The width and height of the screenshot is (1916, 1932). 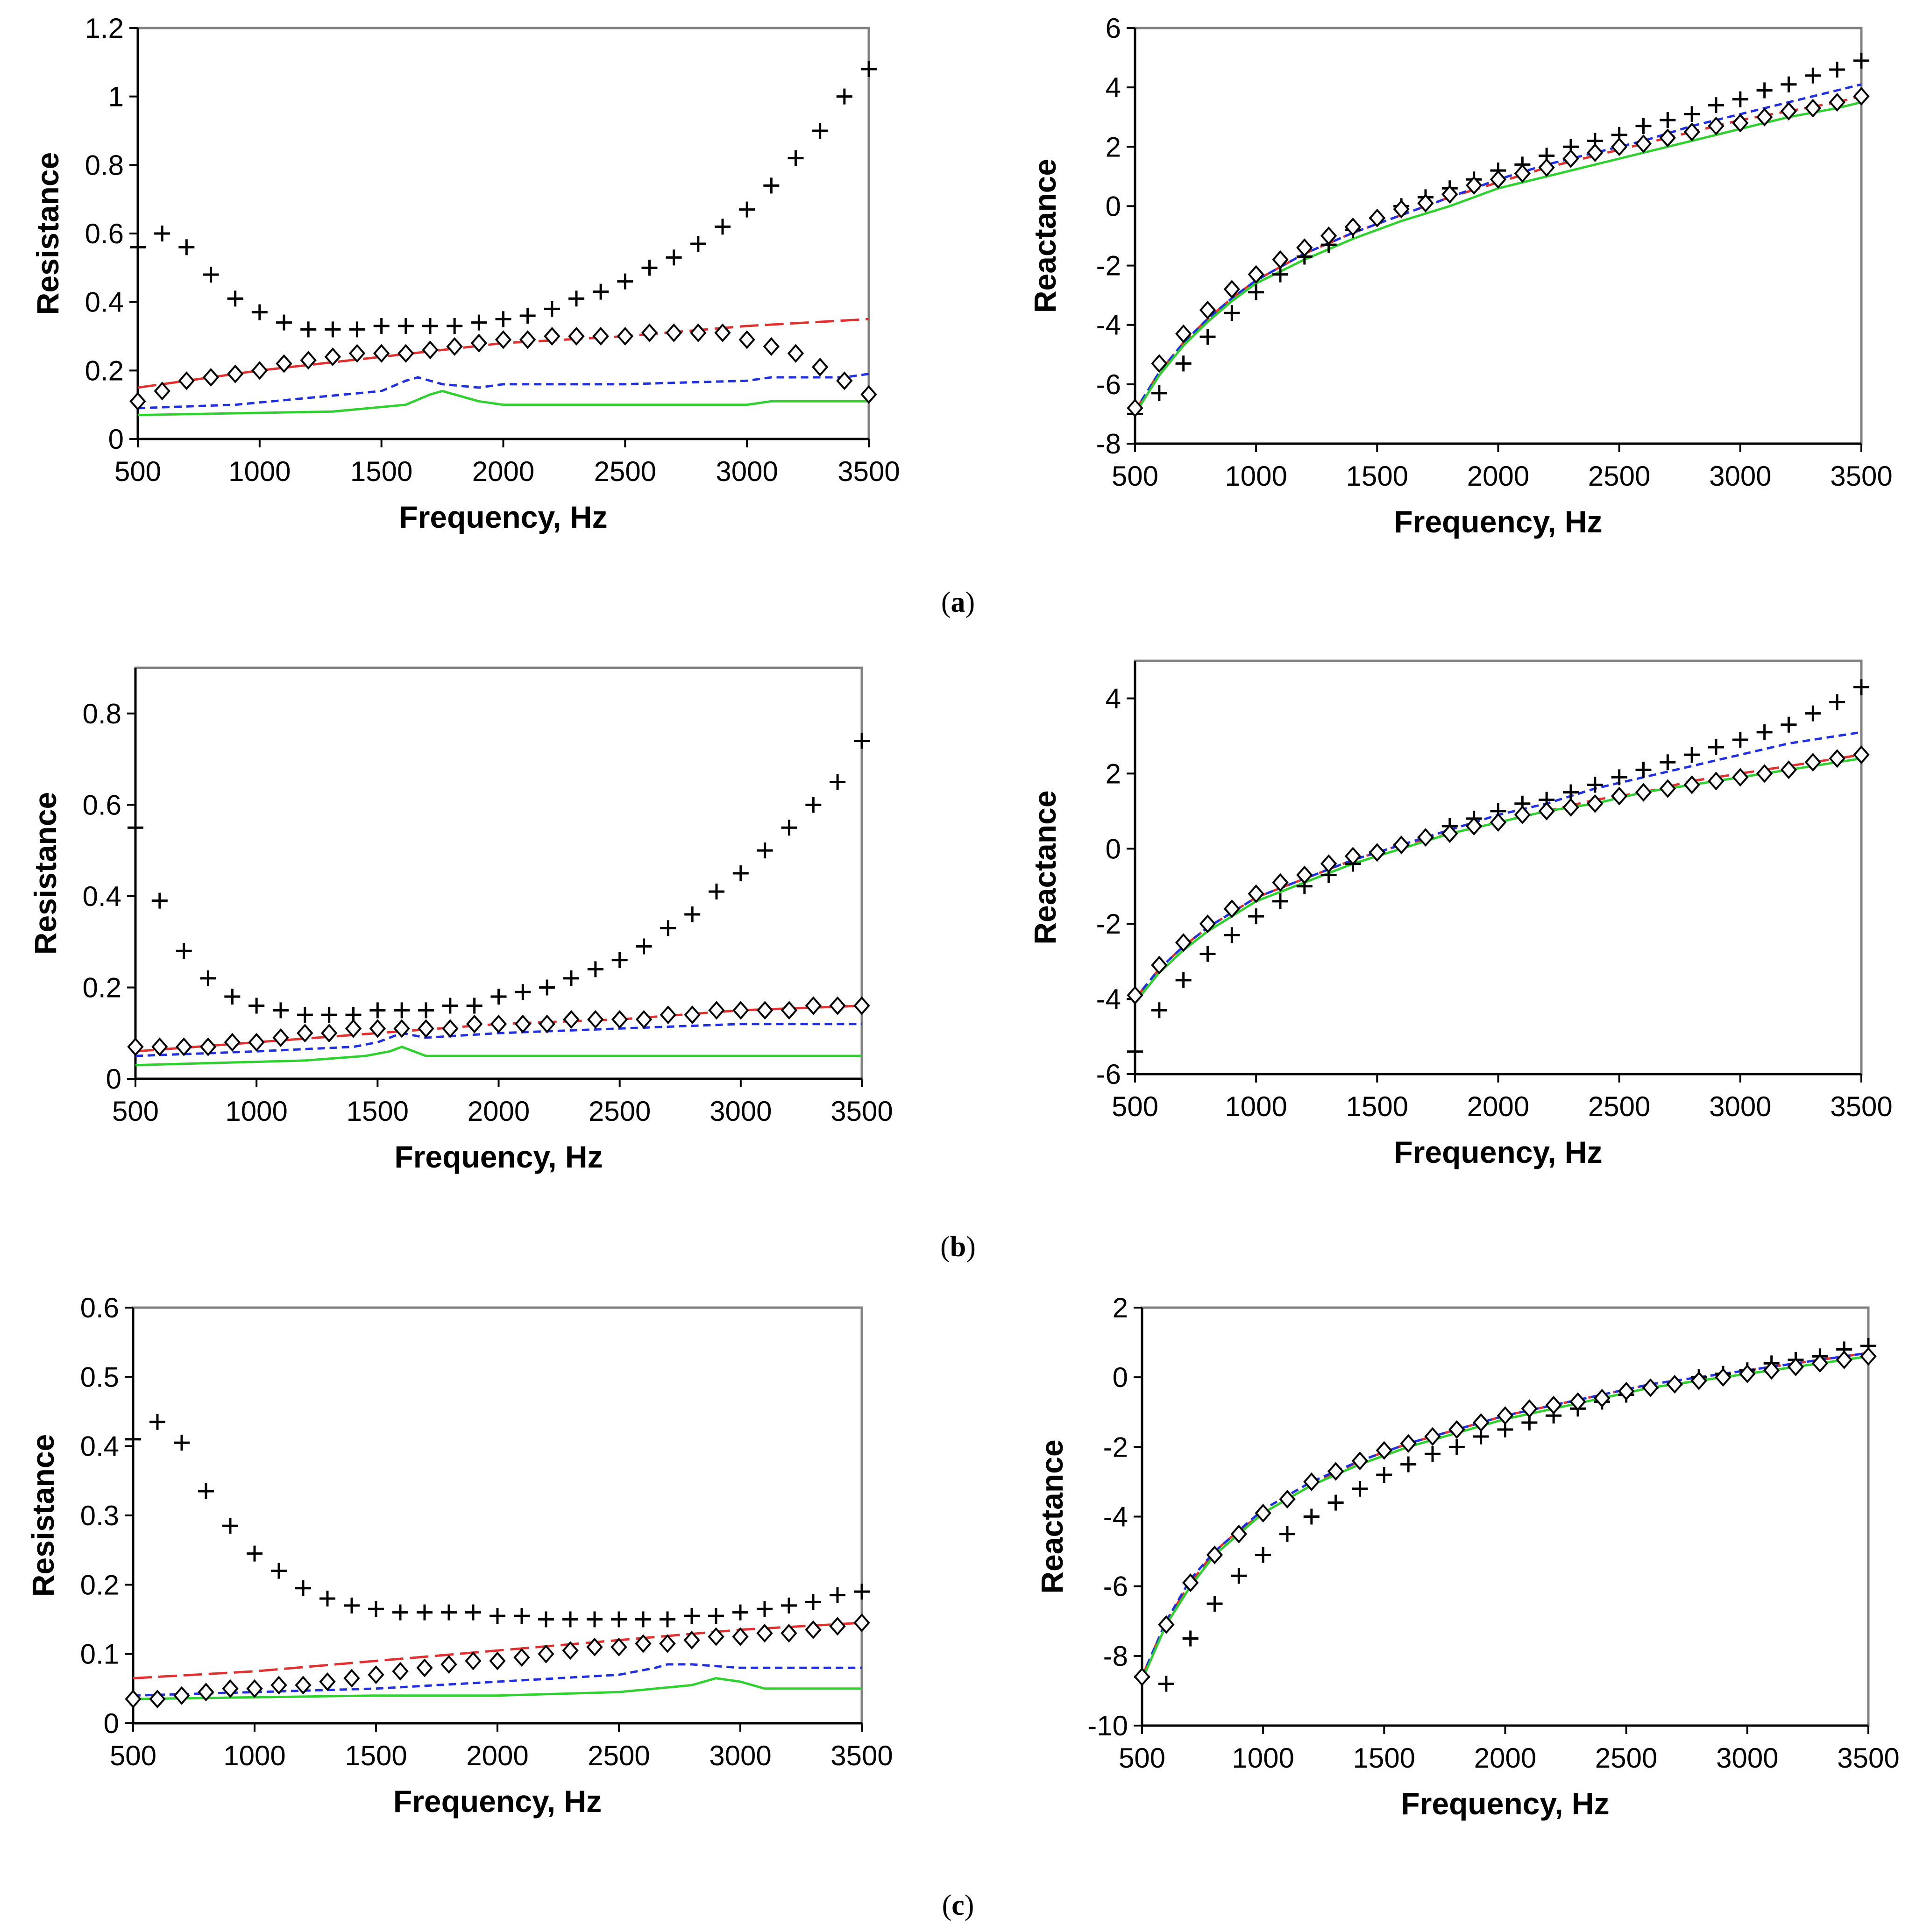 What do you see at coordinates (1108, 1725) in the screenshot?
I see `y-tick-label: -10` at bounding box center [1108, 1725].